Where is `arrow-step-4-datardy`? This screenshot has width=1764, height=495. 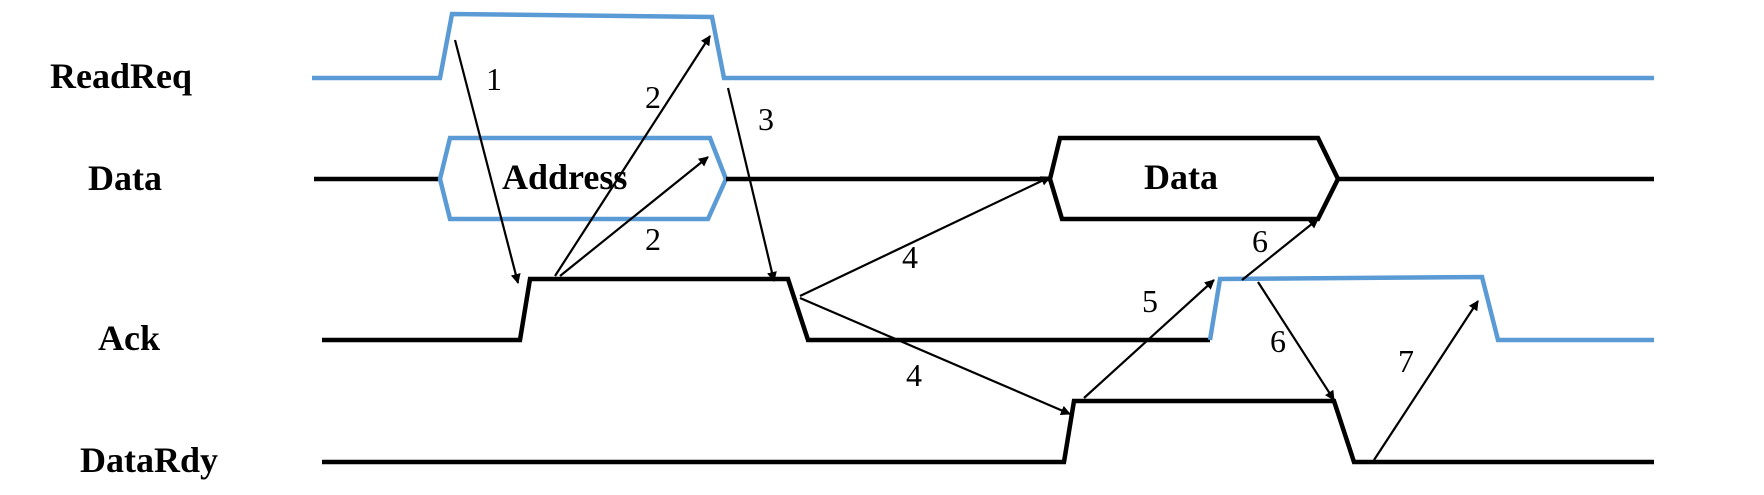 arrow-step-4-datardy is located at coordinates (935, 356).